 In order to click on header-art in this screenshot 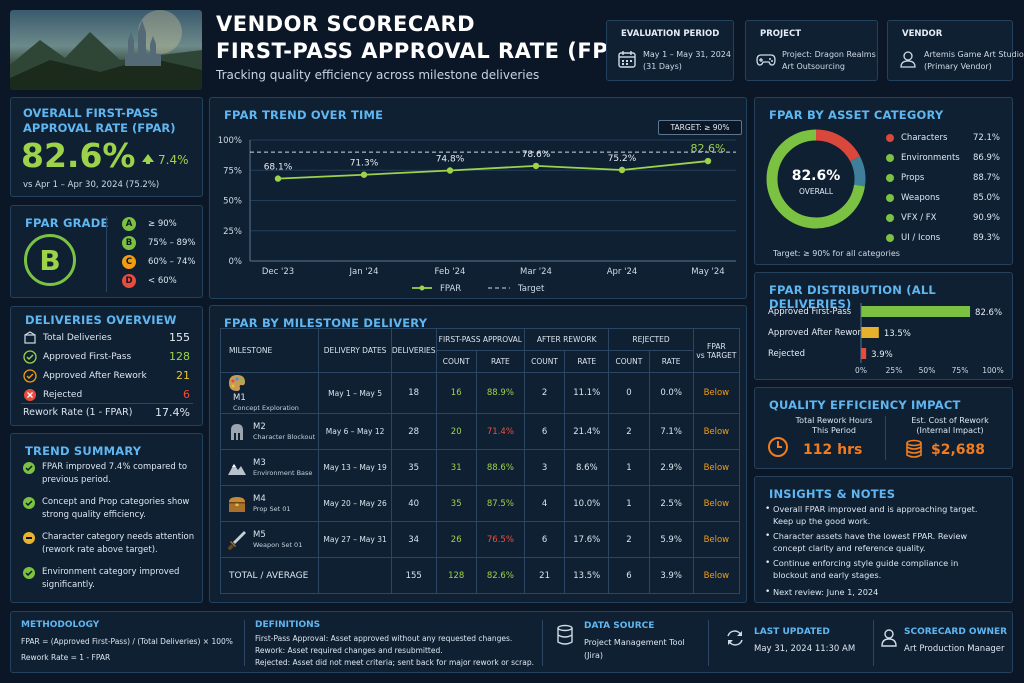, I will do `click(106, 50)`.